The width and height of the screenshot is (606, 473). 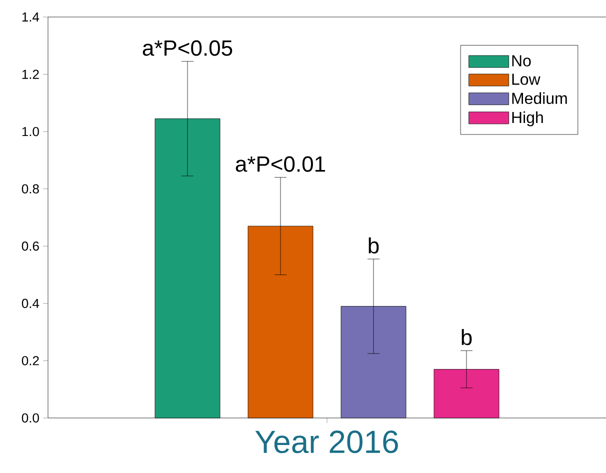 I want to click on y-tick-label: 0.8, so click(x=30, y=189).